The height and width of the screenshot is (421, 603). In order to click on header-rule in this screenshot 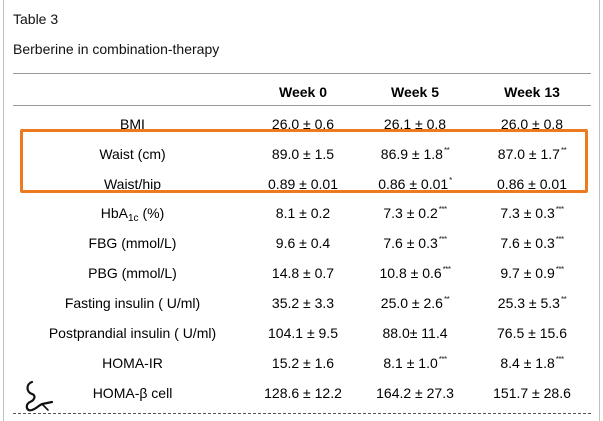, I will do `click(302, 105)`.